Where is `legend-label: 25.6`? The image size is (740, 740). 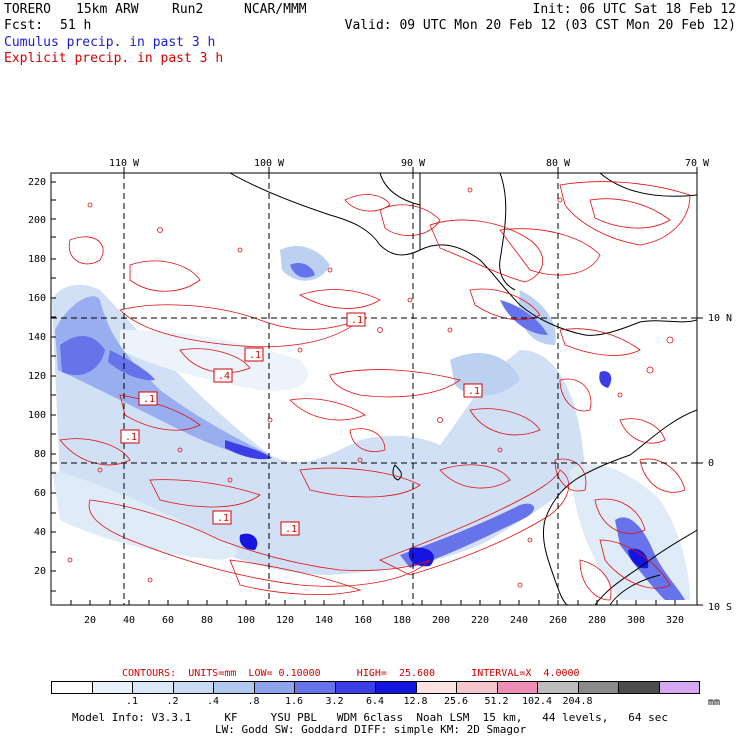
legend-label: 25.6 is located at coordinates (456, 701).